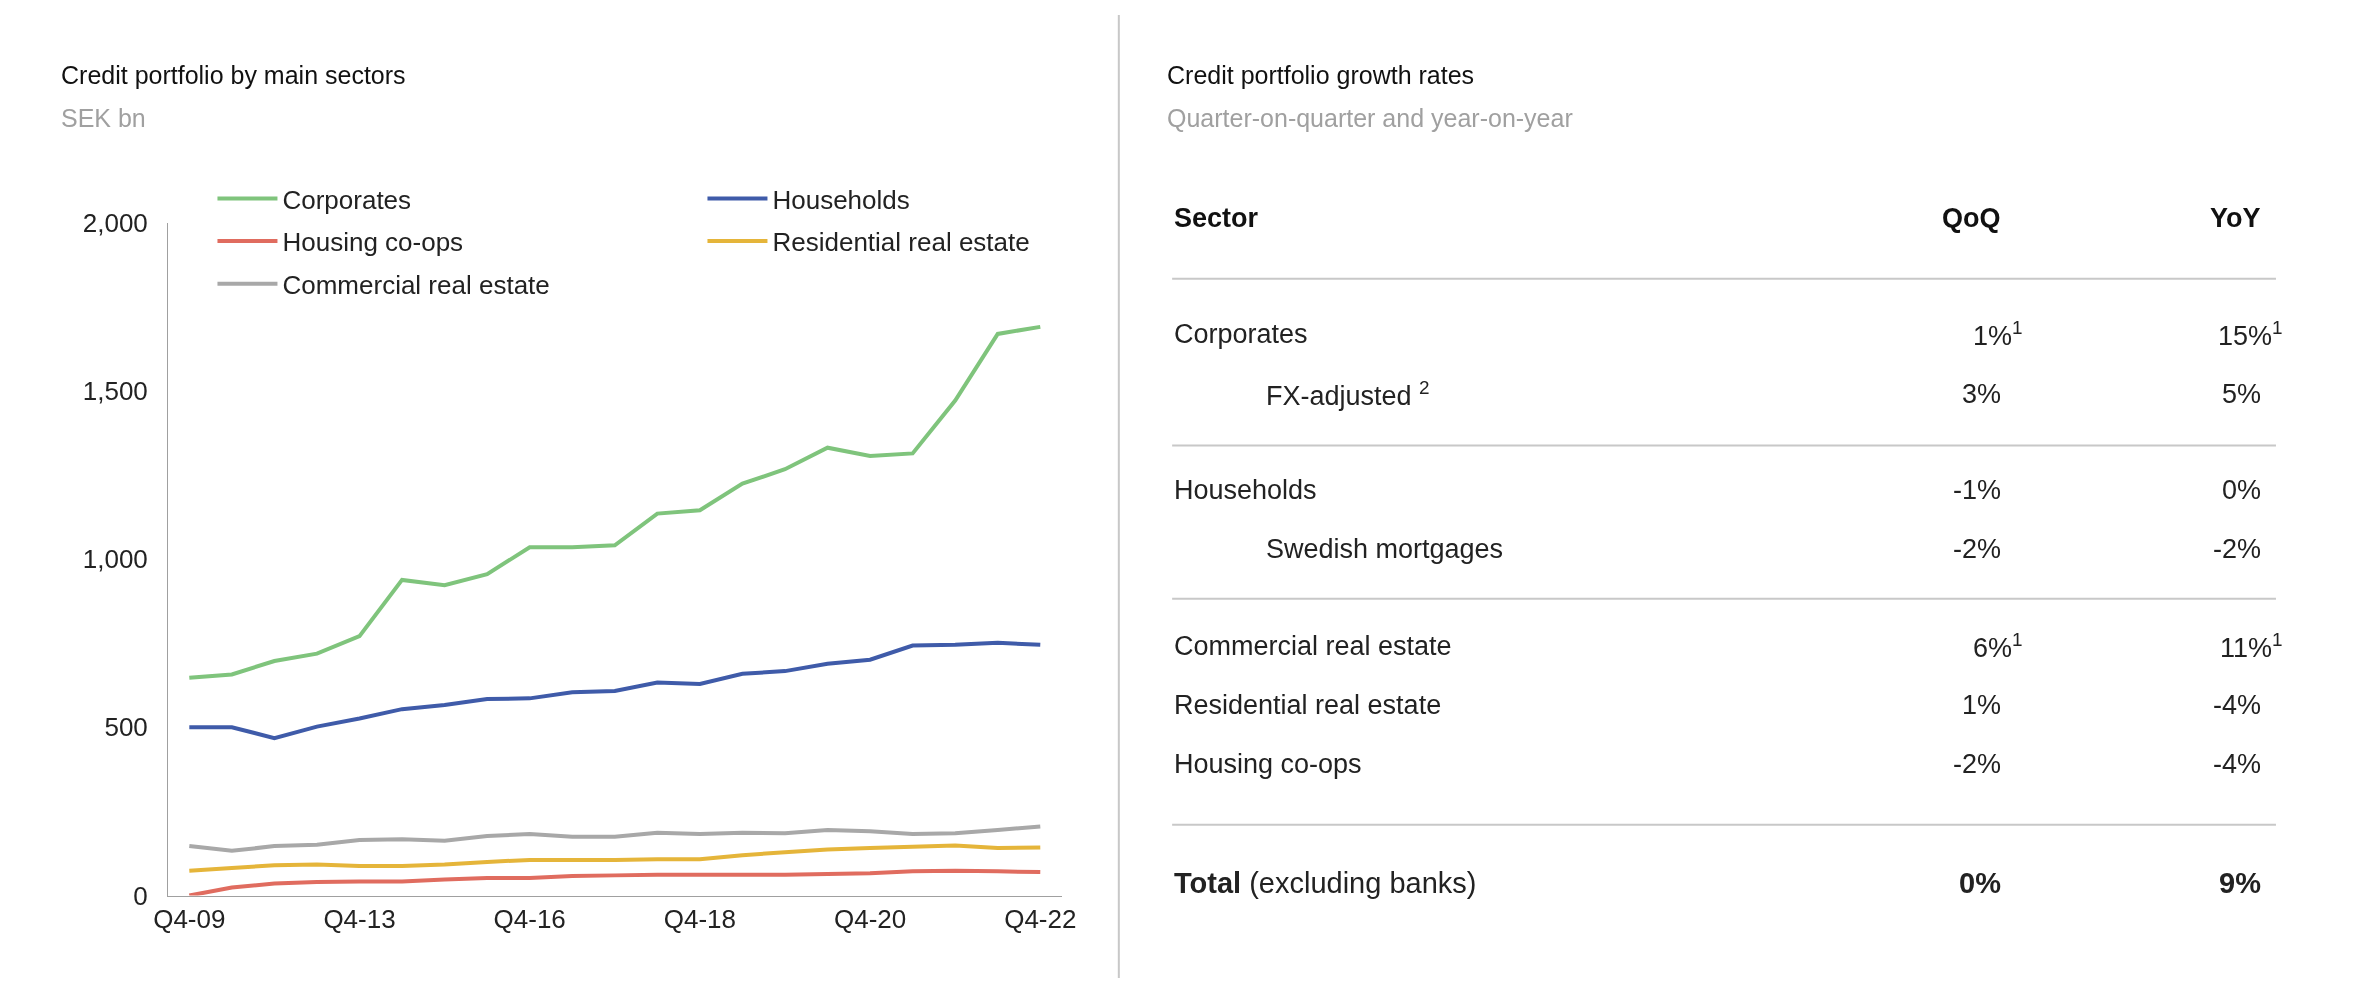  What do you see at coordinates (1998, 646) in the screenshot?
I see `text: 6%$^{1}$` at bounding box center [1998, 646].